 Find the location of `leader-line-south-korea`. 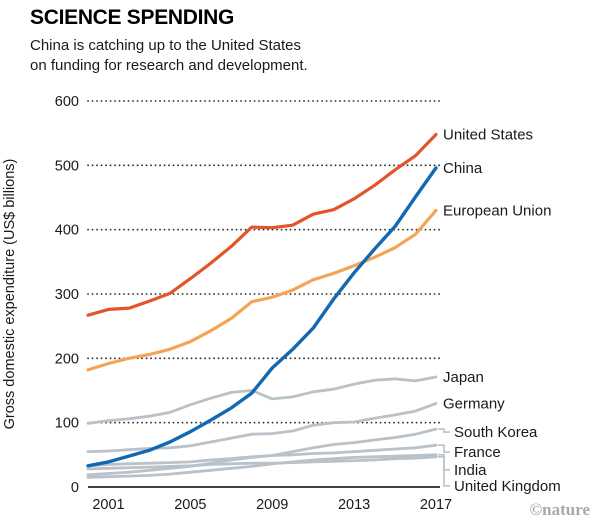

leader-line-south-korea is located at coordinates (444, 430).